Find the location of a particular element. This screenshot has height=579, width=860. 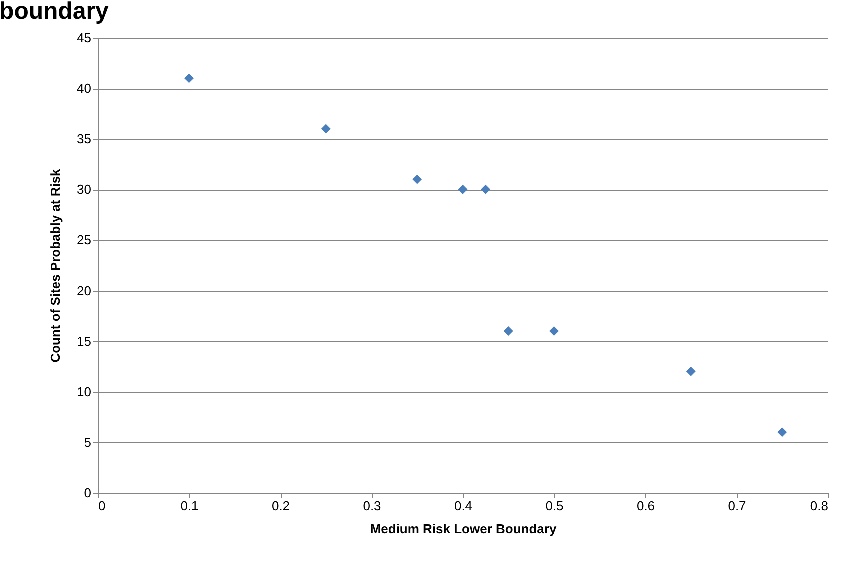

x-tick-label: 0.8 is located at coordinates (819, 506).